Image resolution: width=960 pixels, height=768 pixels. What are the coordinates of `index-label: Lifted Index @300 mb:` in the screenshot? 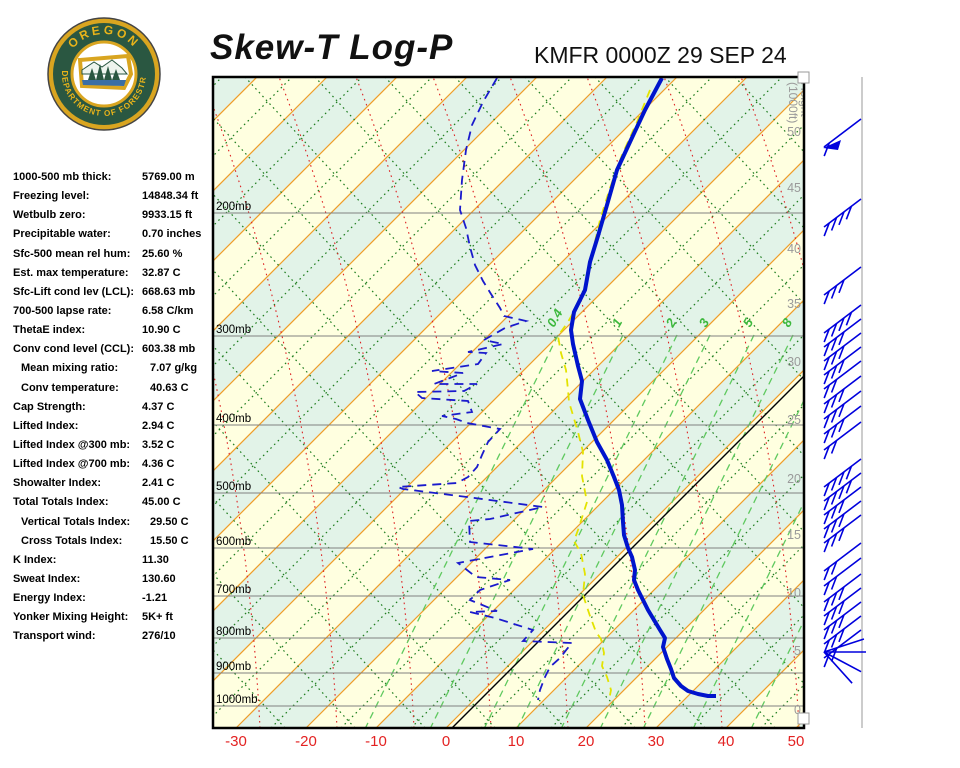 It's located at (72, 444).